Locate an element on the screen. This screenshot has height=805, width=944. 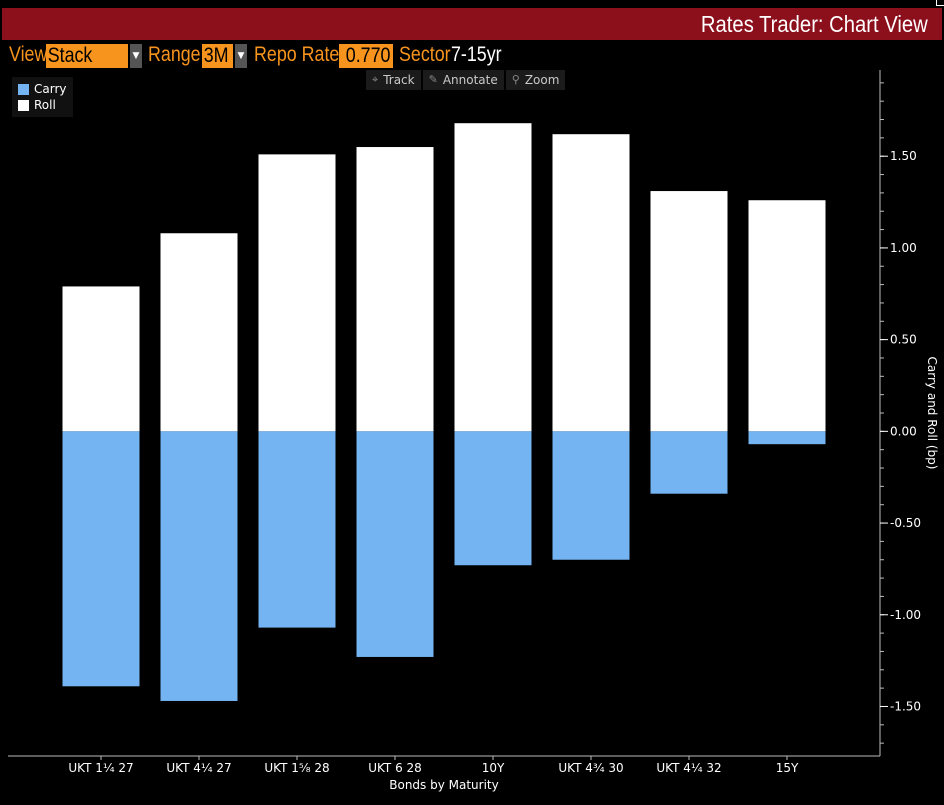
track-button: ⌖ Track is located at coordinates (393, 80).